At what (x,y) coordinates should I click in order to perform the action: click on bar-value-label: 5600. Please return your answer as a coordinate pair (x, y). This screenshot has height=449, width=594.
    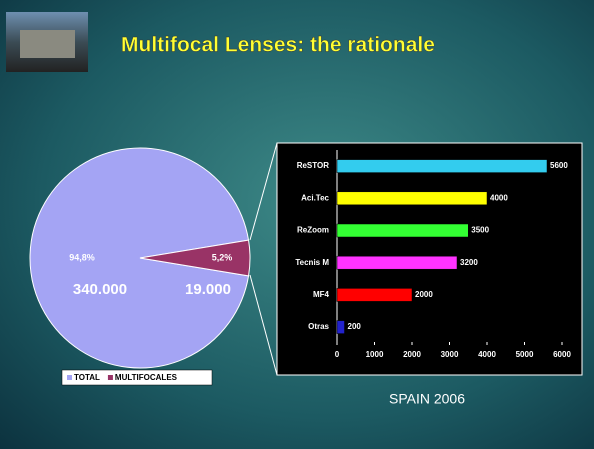
    Looking at the image, I should click on (559, 165).